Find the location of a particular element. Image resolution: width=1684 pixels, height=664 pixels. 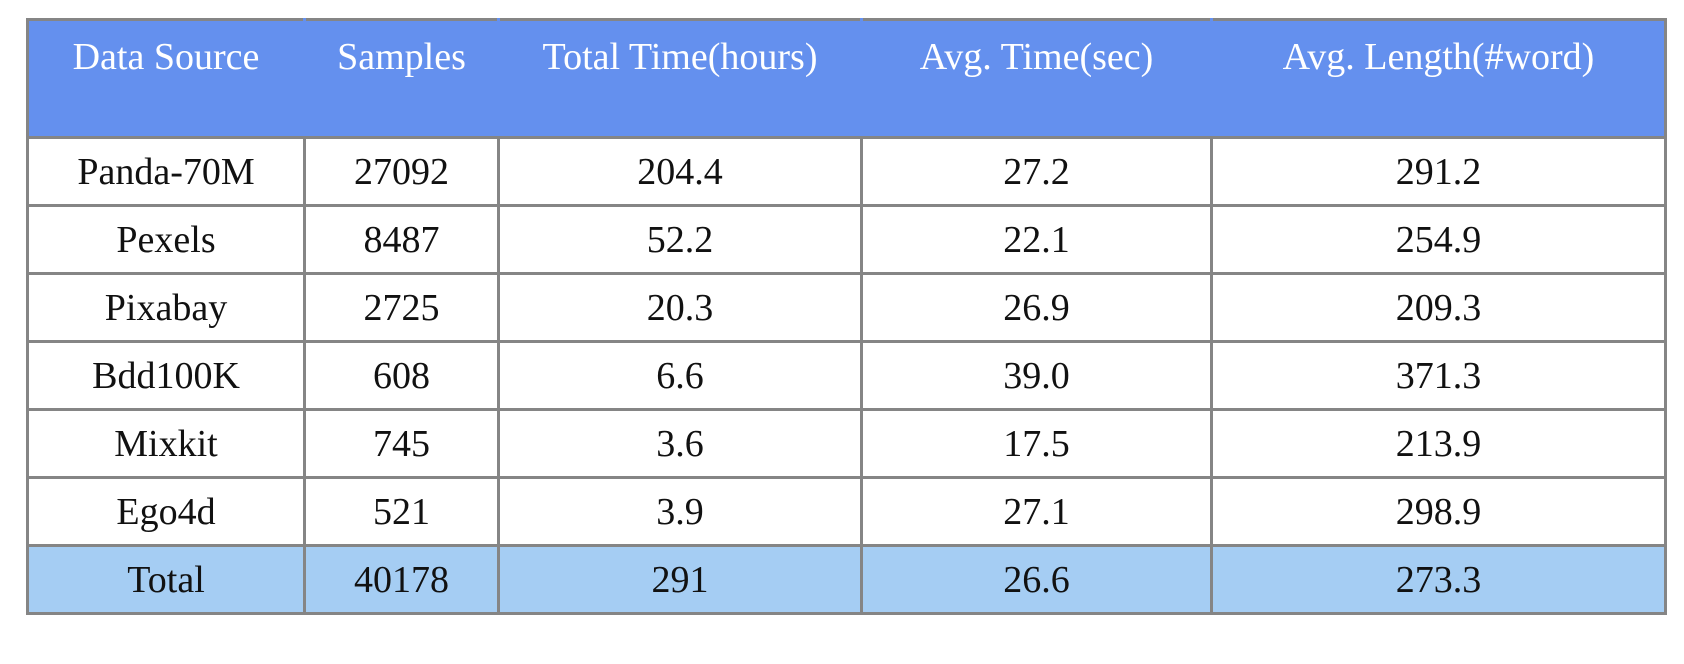

table-row: Mixkit 745 3.6 17.5 213.9 is located at coordinates (846, 443).